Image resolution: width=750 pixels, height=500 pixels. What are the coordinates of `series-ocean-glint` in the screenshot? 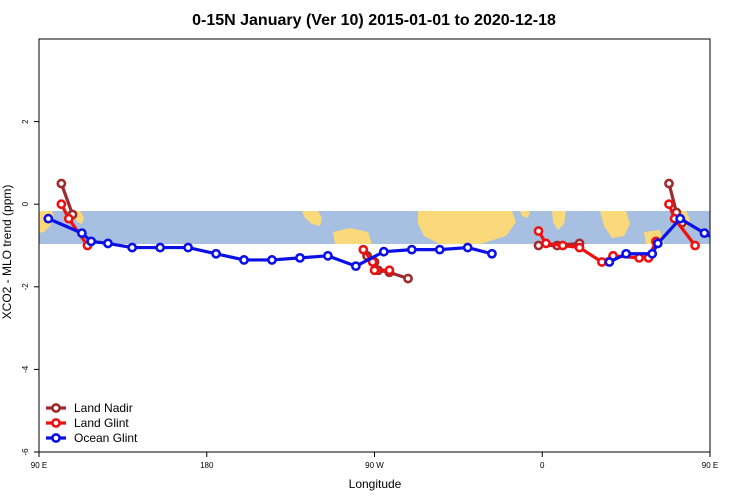 It's located at (396, 242).